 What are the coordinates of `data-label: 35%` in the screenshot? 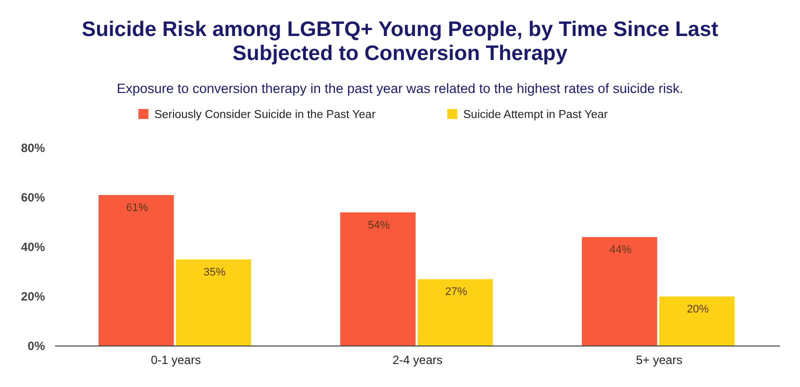 It's located at (214, 272).